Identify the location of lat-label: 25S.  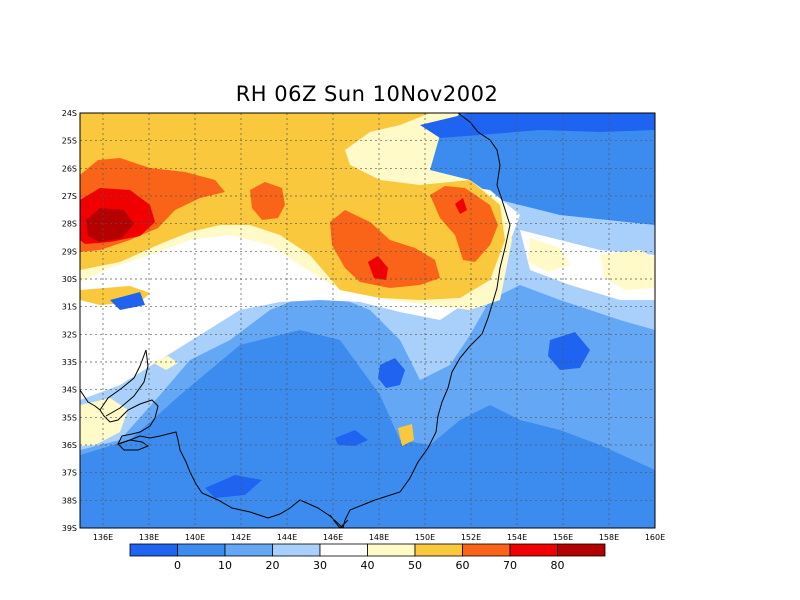
(69, 141).